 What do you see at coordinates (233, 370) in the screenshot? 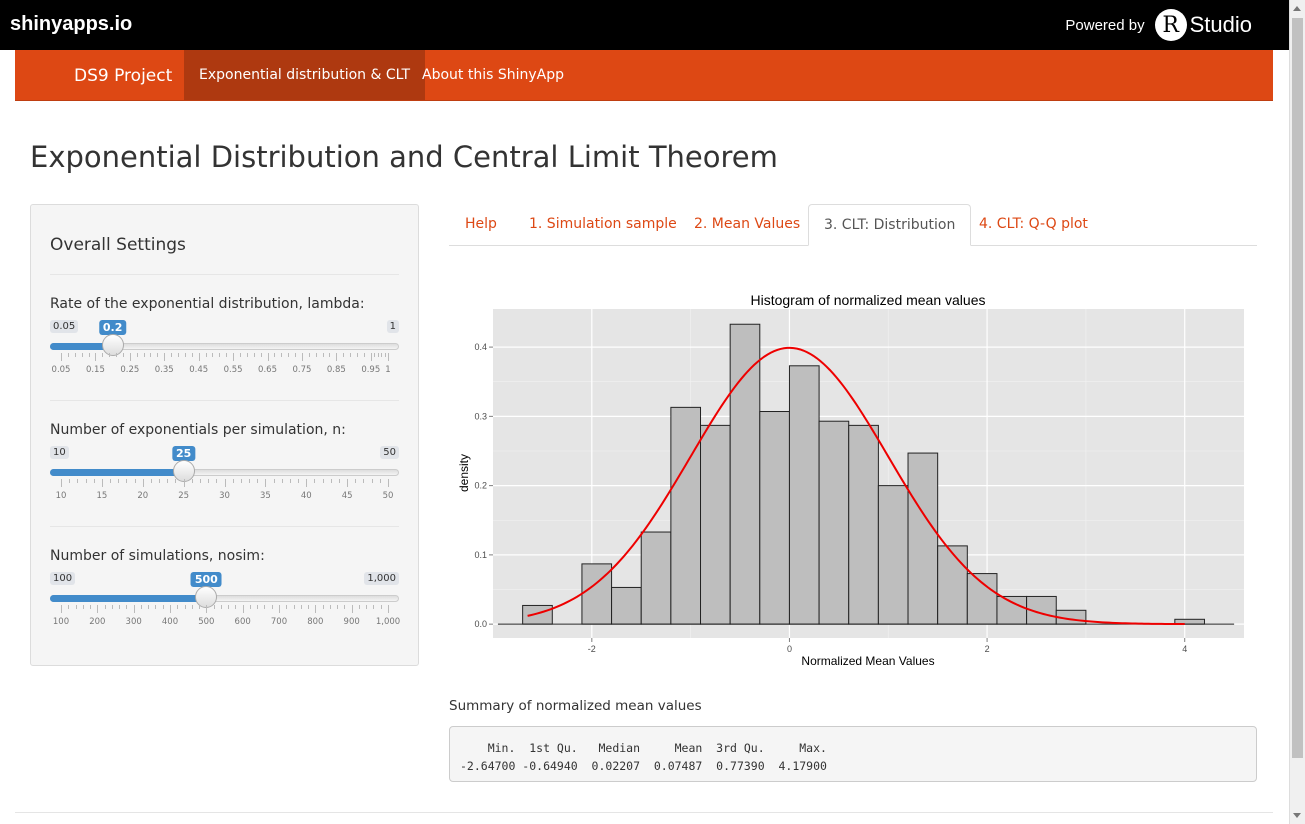
I see `slider-tick-label: 0.55` at bounding box center [233, 370].